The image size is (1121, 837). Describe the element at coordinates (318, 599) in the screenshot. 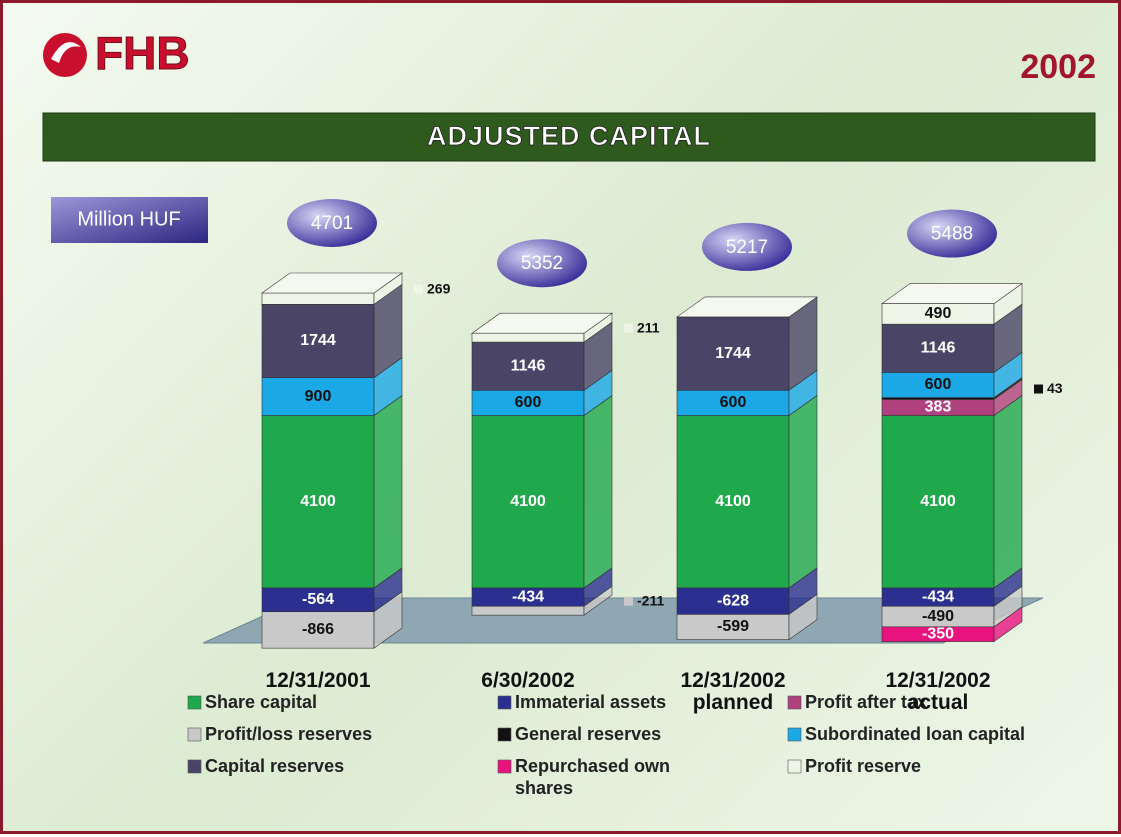

I see `value-label: -564` at that location.